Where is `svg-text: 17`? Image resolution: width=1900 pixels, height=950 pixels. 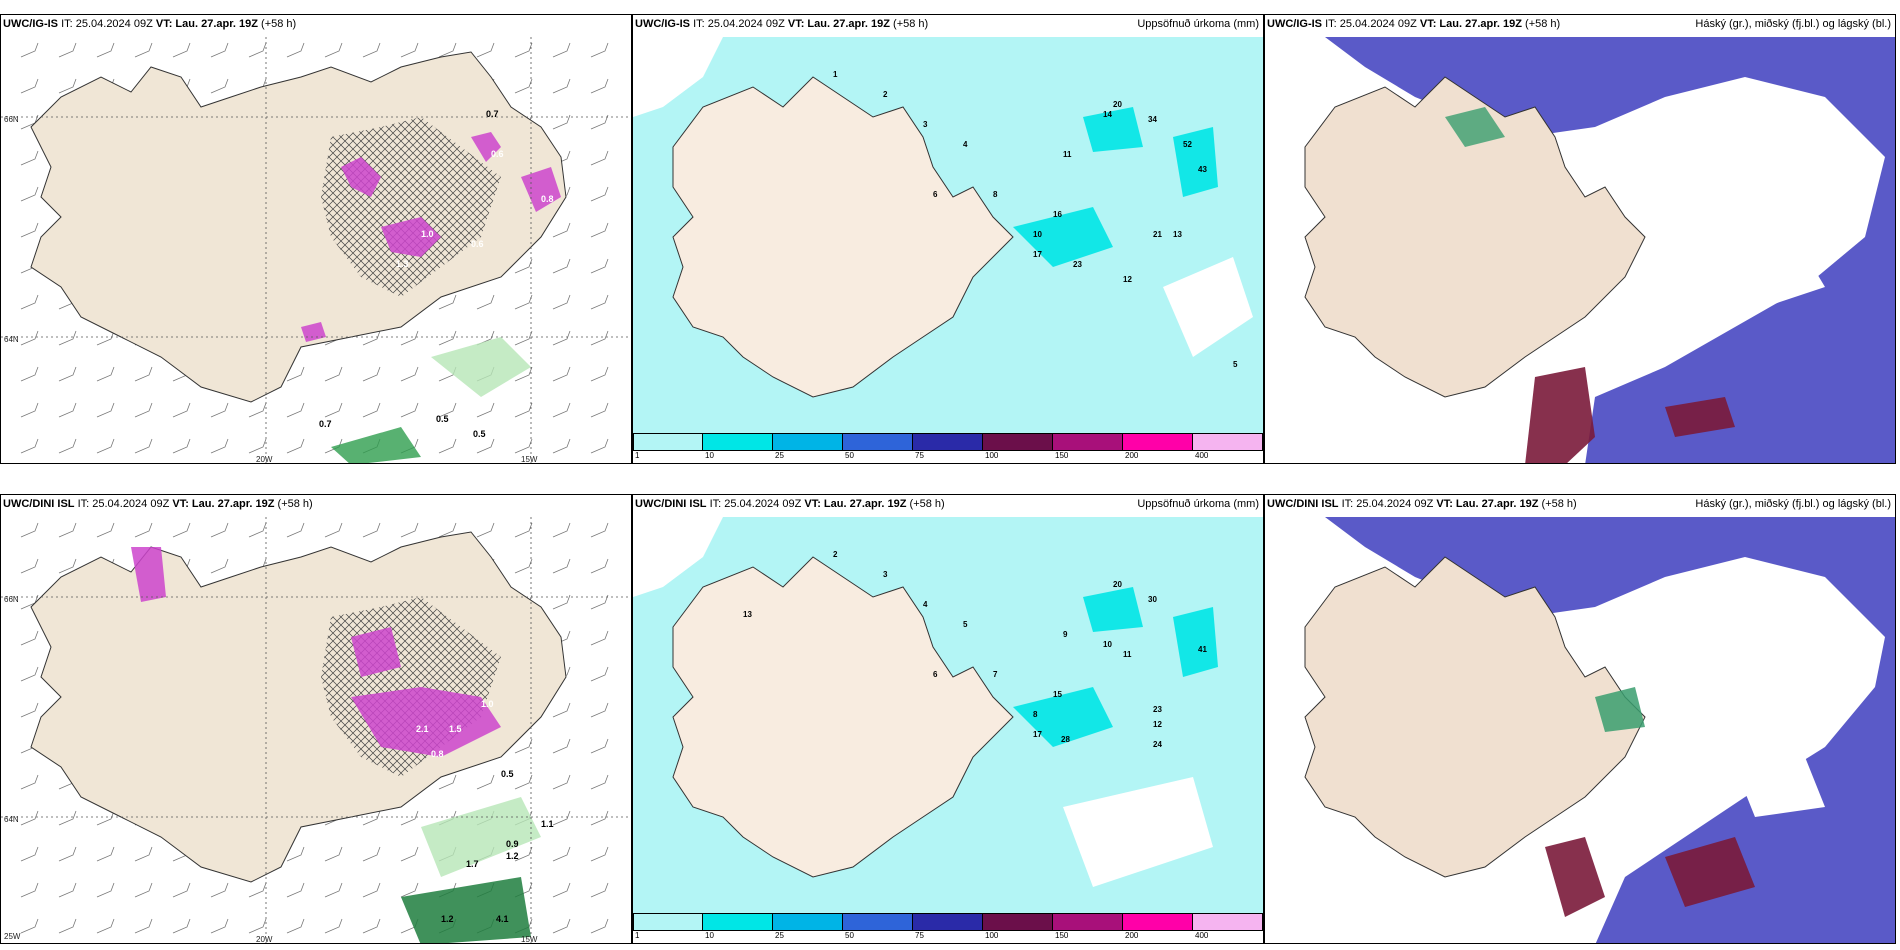
svg-text: 17 is located at coordinates (1037, 734).